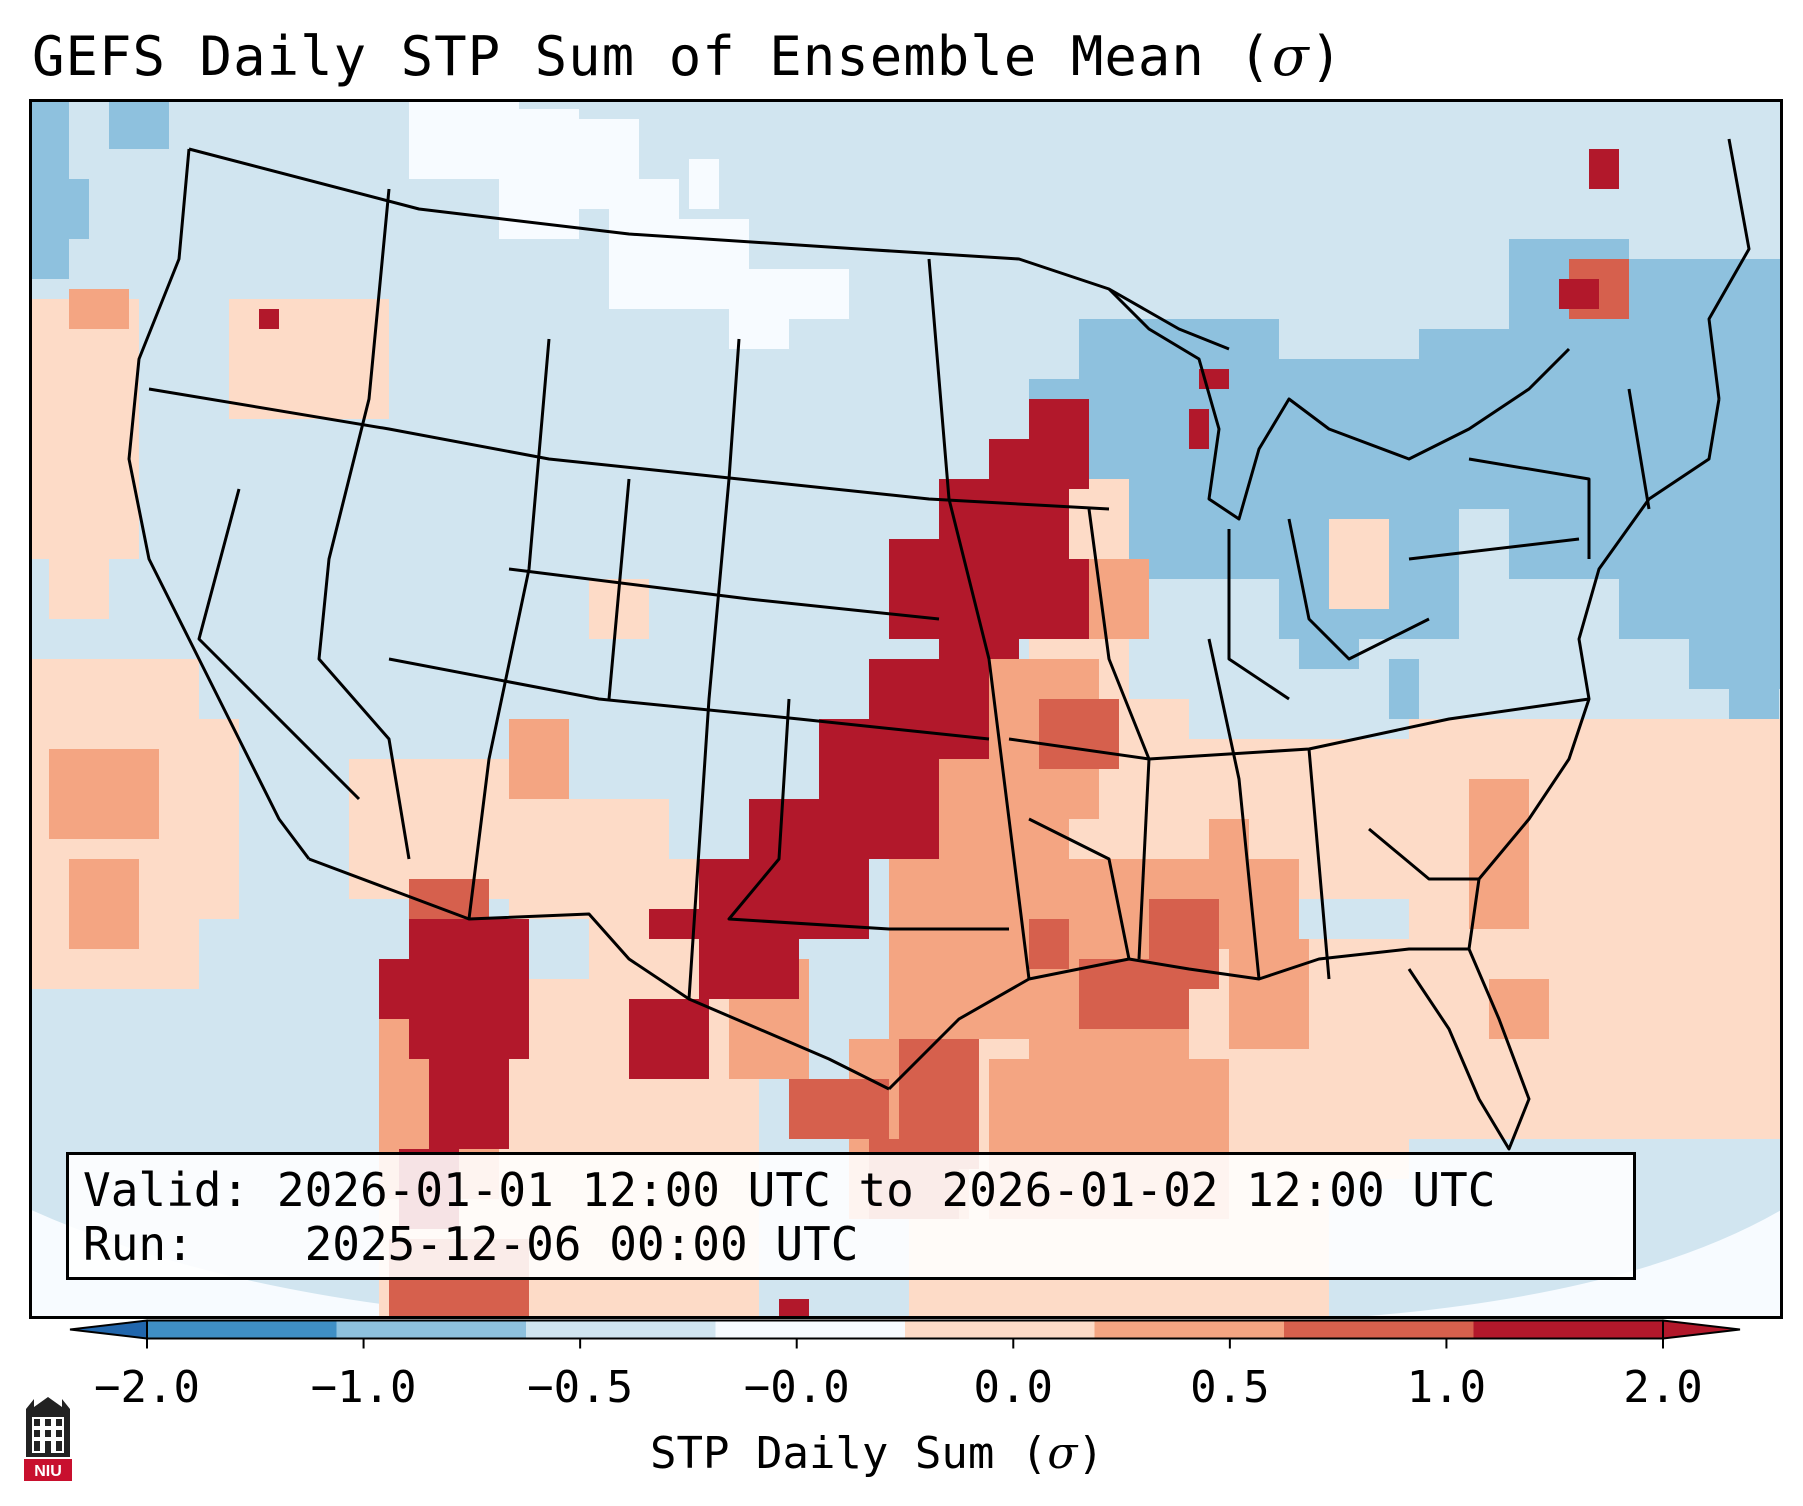  What do you see at coordinates (363, 1387) in the screenshot?
I see `colorbar-tick-label: −1.0` at bounding box center [363, 1387].